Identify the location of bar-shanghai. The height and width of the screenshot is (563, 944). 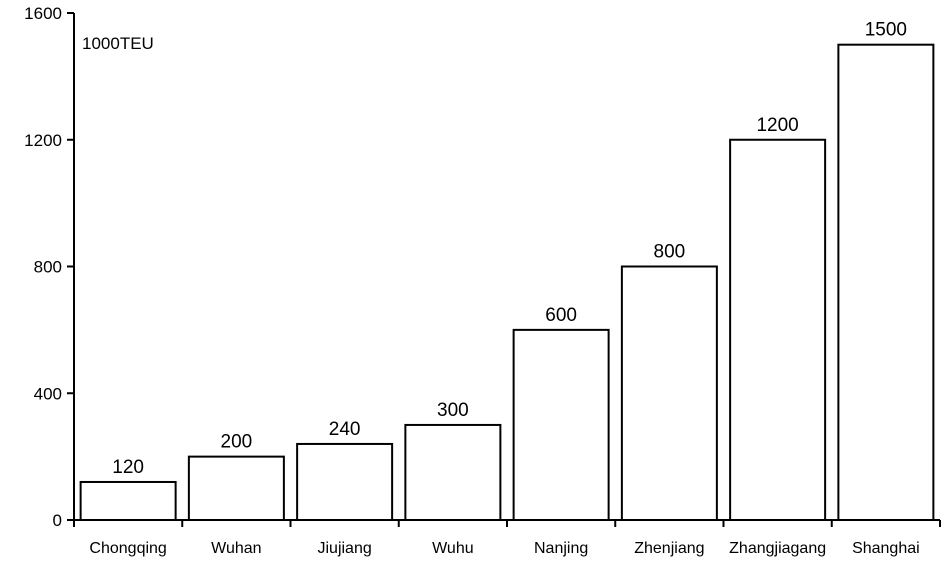
(886, 282).